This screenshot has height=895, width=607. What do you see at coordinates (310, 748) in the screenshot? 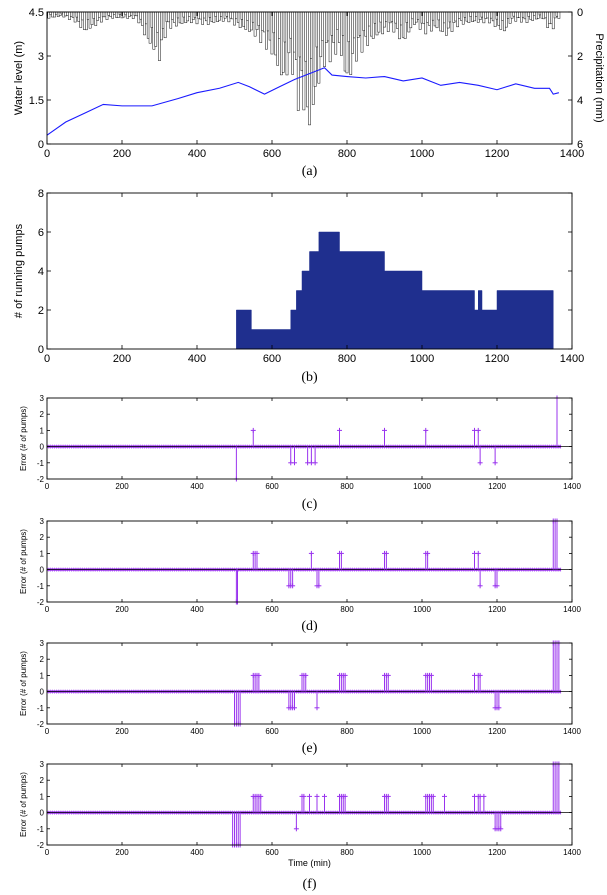
I see `panel-caption: (e)` at bounding box center [310, 748].